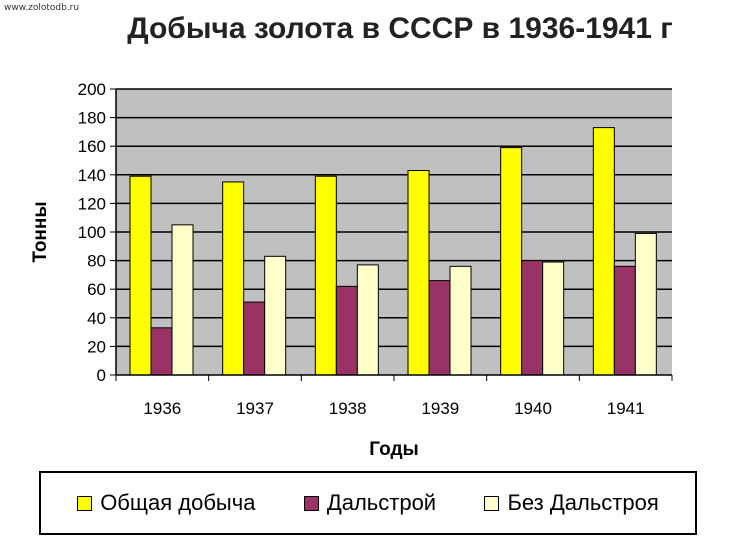 The image size is (740, 553). Describe the element at coordinates (92, 175) in the screenshot. I see `y-tick-label: 140` at that location.